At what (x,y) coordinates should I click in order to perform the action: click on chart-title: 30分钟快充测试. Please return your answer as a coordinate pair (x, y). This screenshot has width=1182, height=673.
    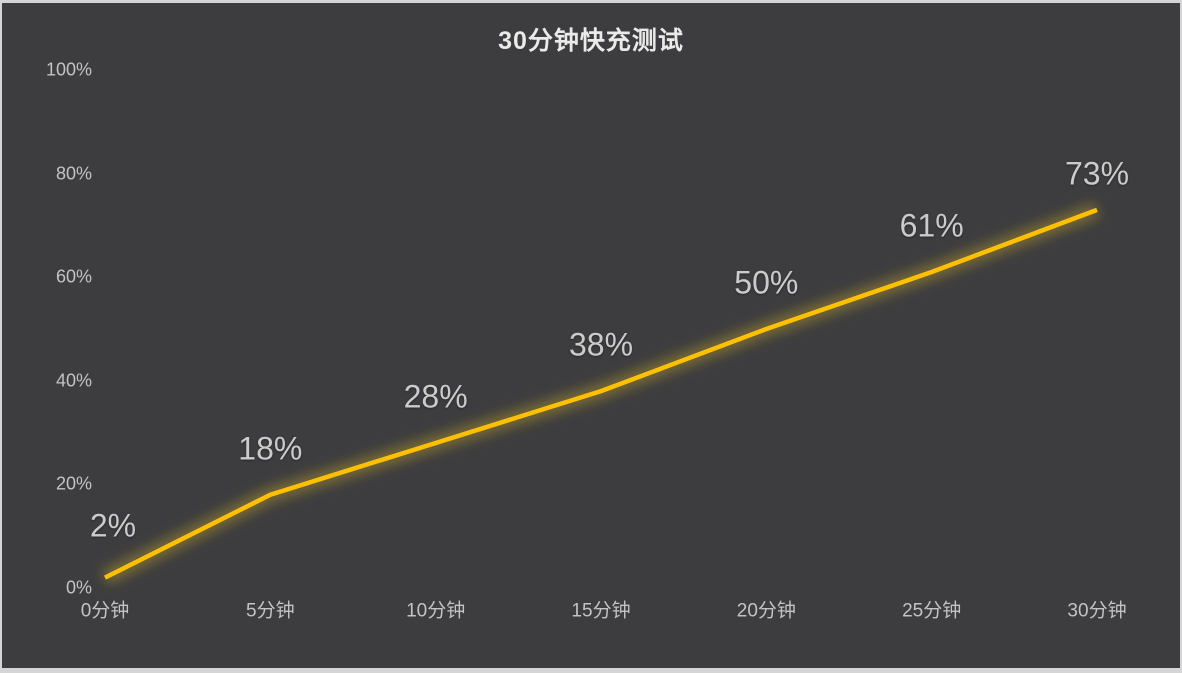
    Looking at the image, I should click on (591, 41).